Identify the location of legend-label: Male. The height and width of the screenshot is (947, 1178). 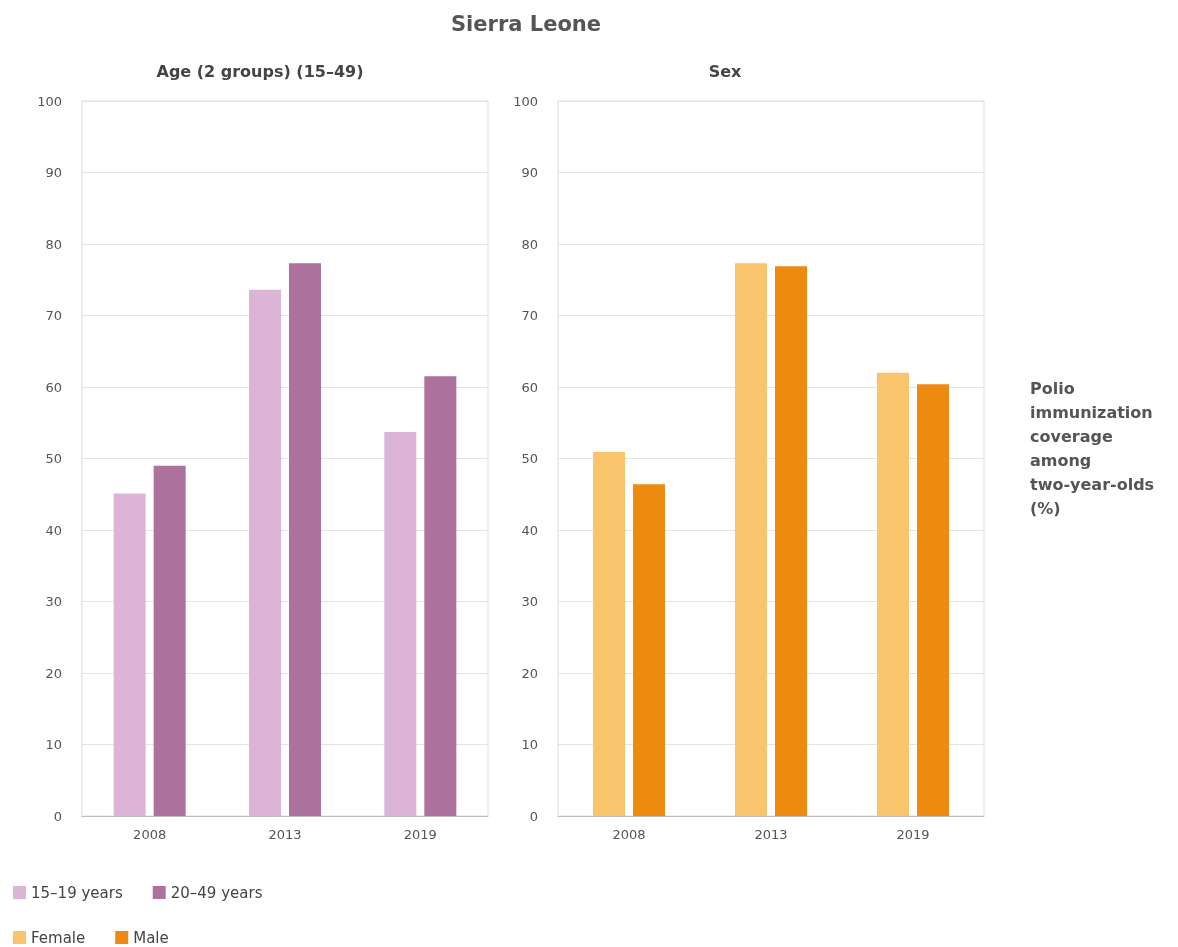
(151, 937).